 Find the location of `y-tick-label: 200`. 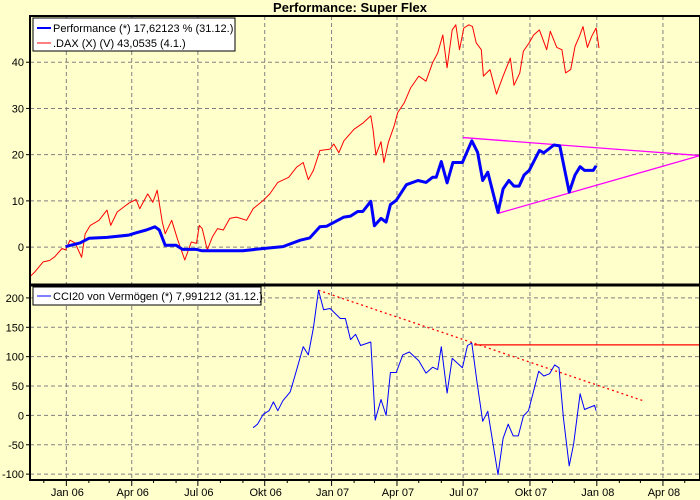

y-tick-label: 200 is located at coordinates (15, 299).